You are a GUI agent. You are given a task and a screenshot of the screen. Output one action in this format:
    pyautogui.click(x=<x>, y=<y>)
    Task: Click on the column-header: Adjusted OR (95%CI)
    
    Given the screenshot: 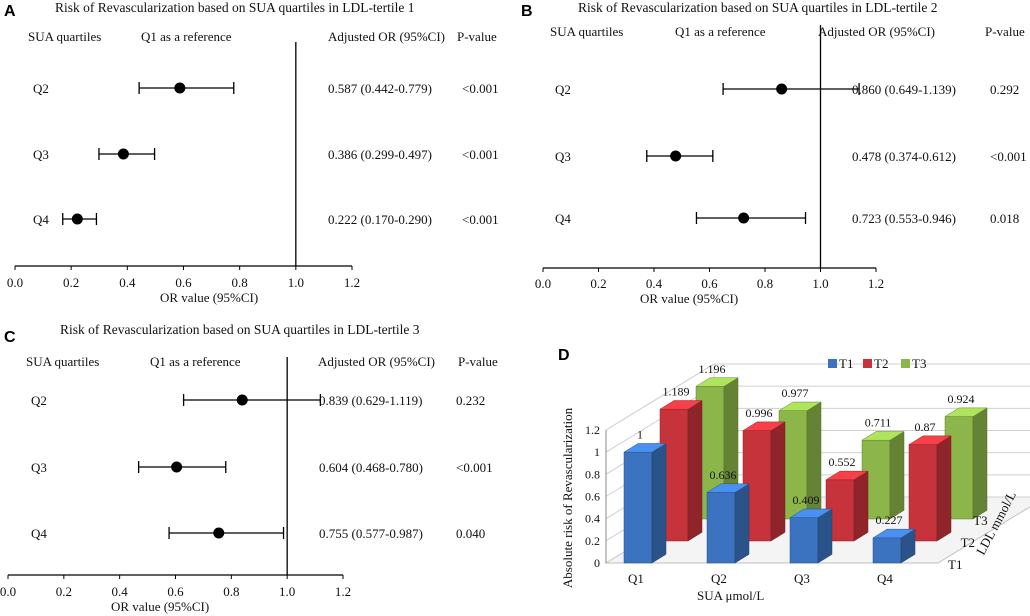 What is the action you would take?
    pyautogui.click(x=376, y=361)
    